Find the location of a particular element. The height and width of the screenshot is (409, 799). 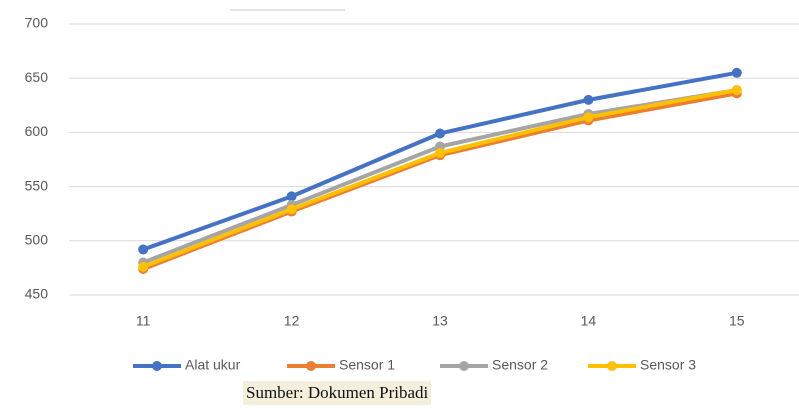

y-tick-label: 600 is located at coordinates (37, 131).